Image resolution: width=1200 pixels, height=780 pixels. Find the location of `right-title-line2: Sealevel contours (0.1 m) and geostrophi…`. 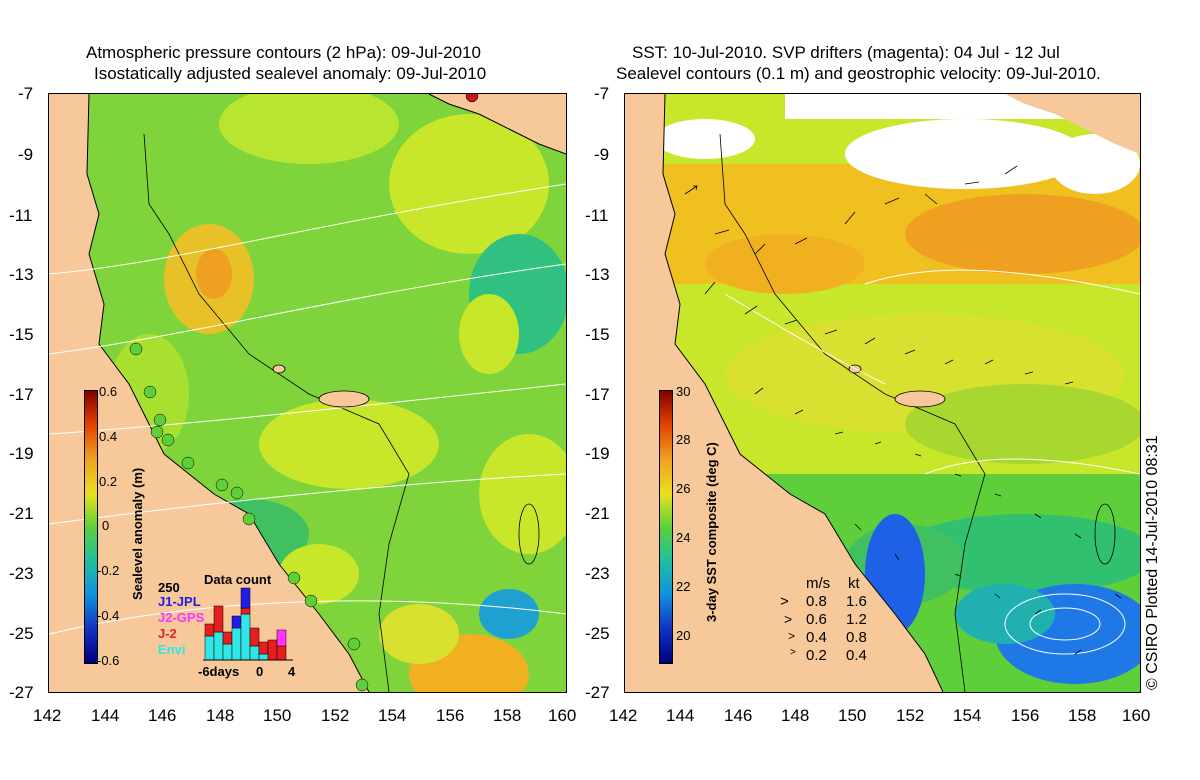

right-title-line2: Sealevel contours (0.1 m) and geostrophi… is located at coordinates (858, 73).